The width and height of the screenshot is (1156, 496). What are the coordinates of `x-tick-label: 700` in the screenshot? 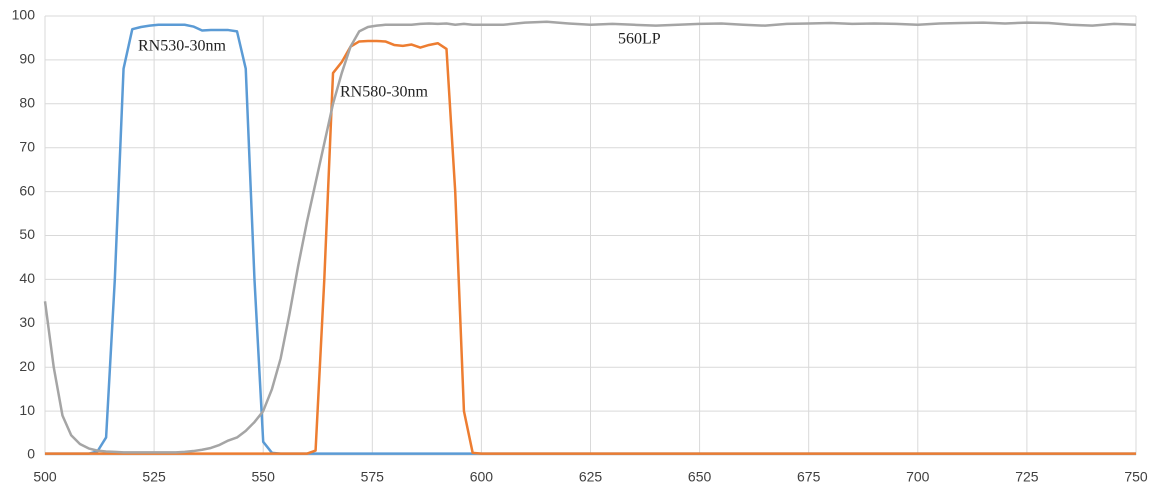 It's located at (918, 477).